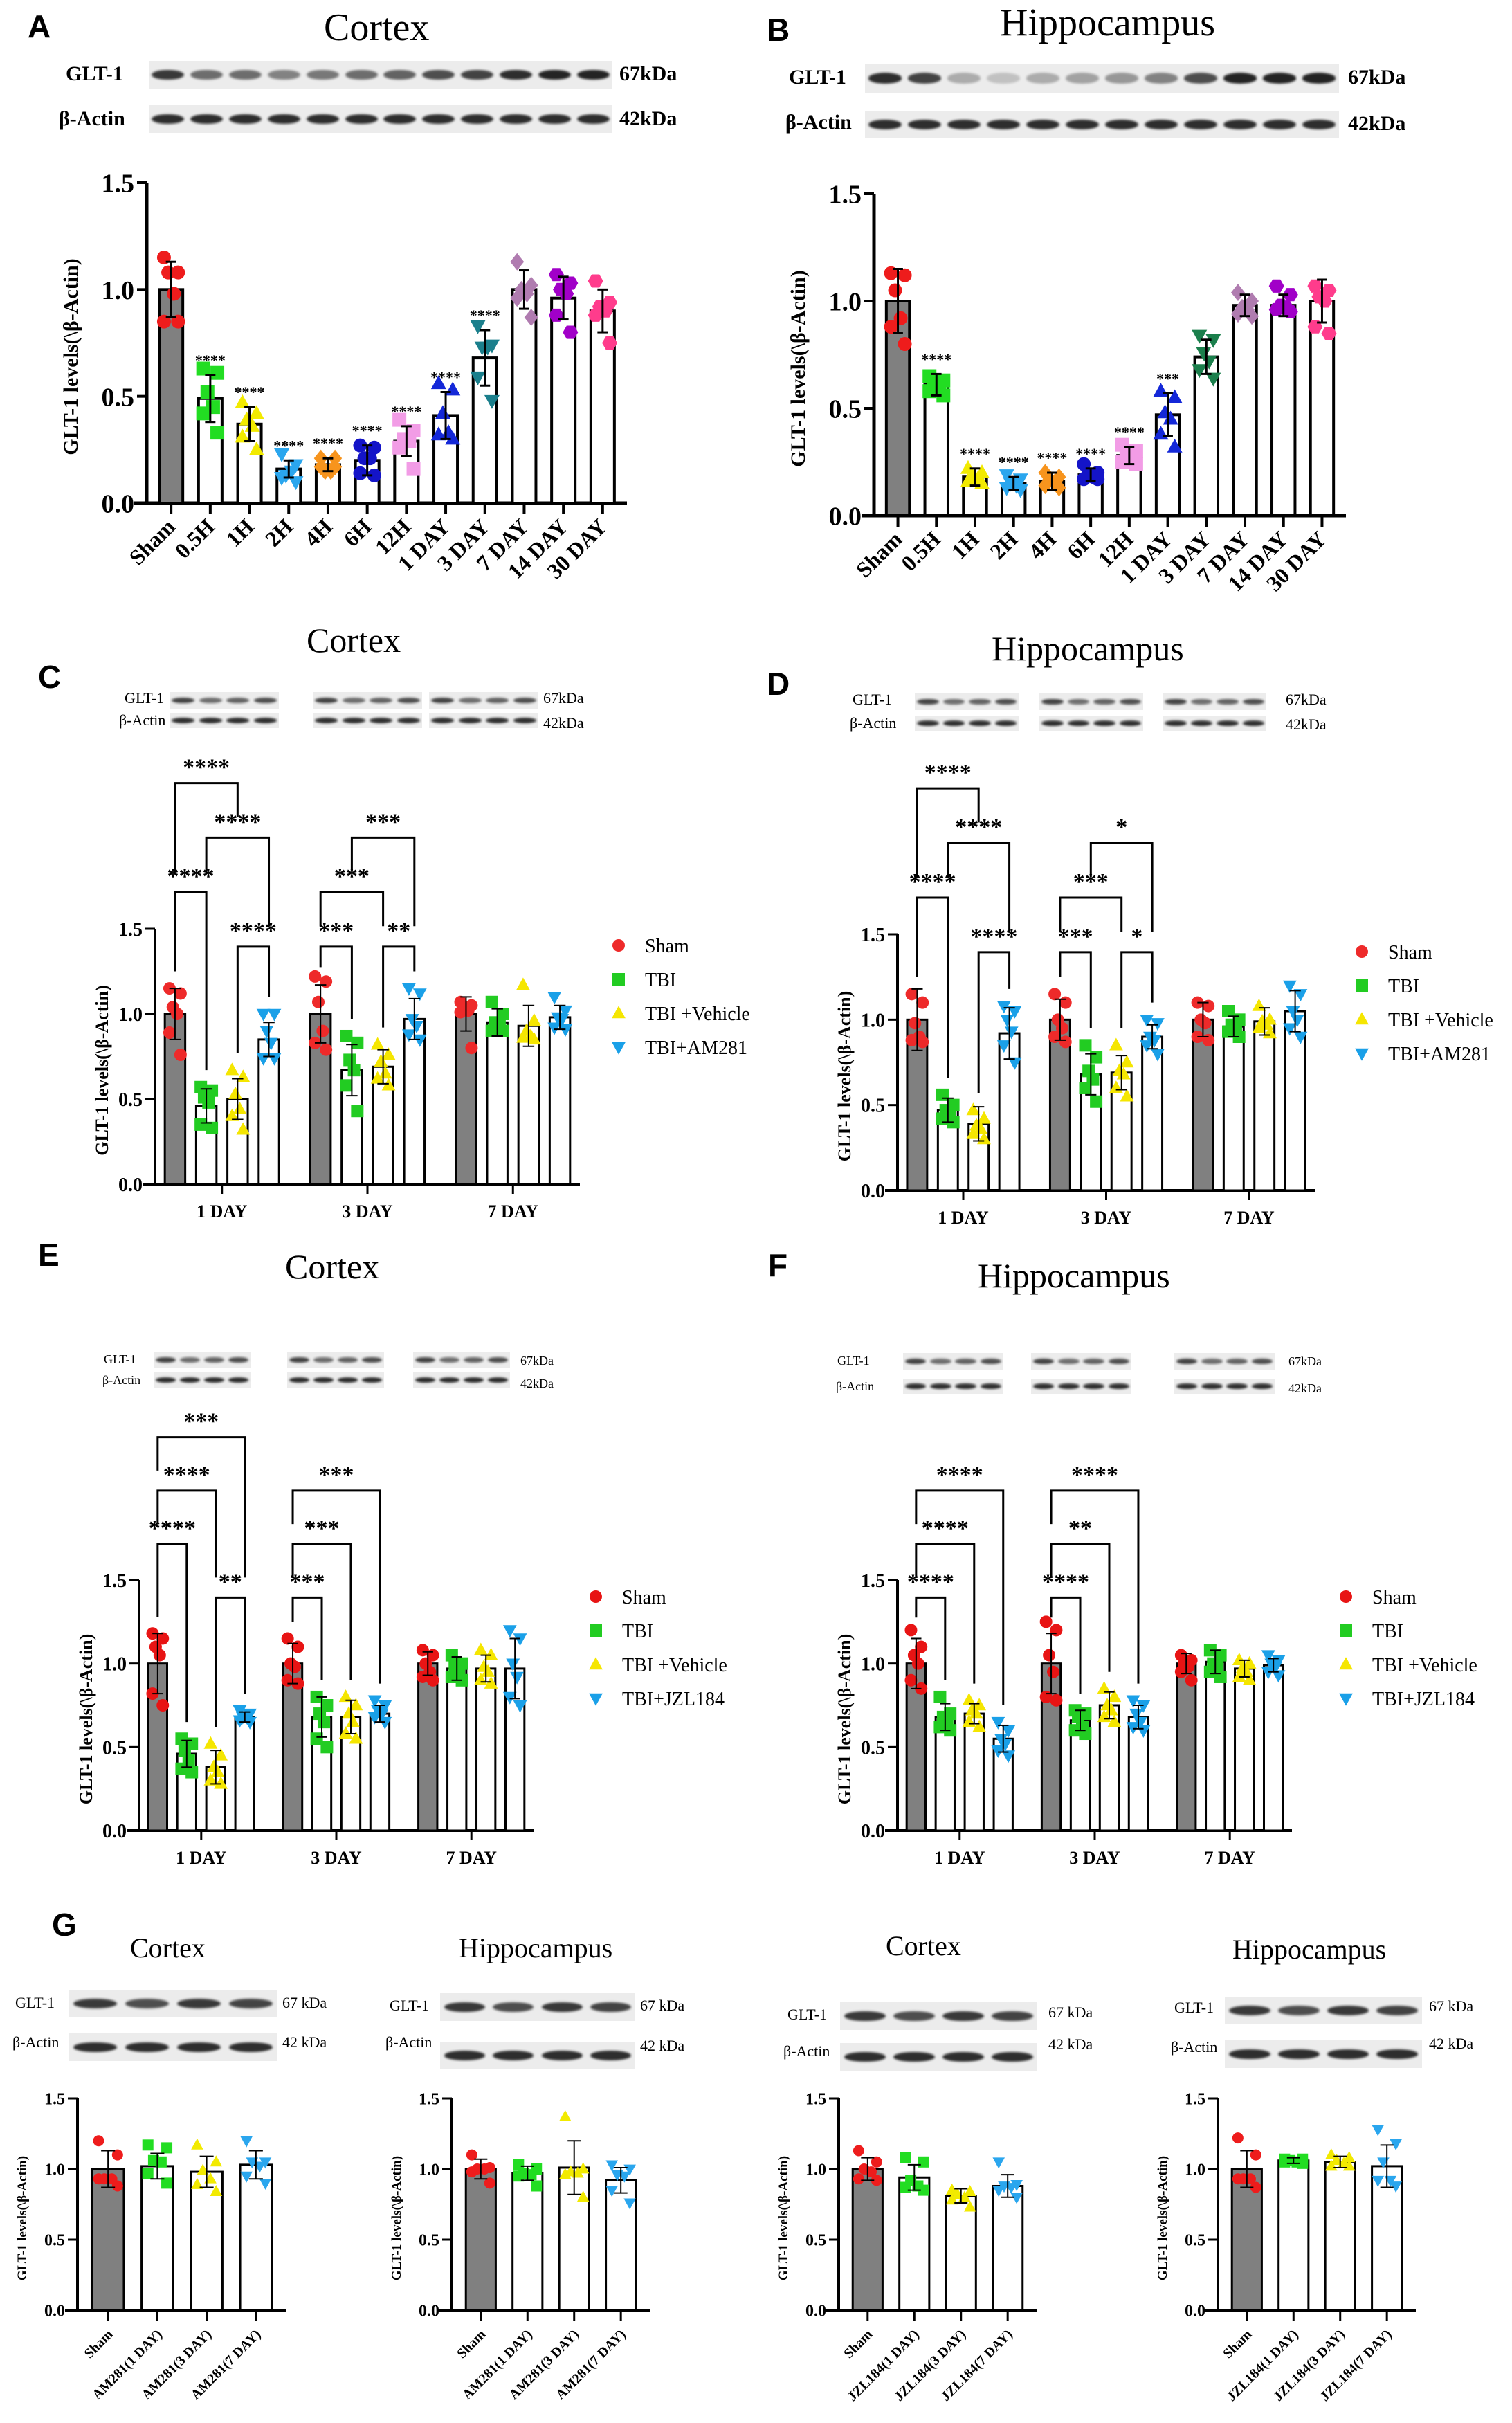 The width and height of the screenshot is (1512, 2423). Describe the element at coordinates (50, 677) in the screenshot. I see `panel-letter-c: C` at that location.